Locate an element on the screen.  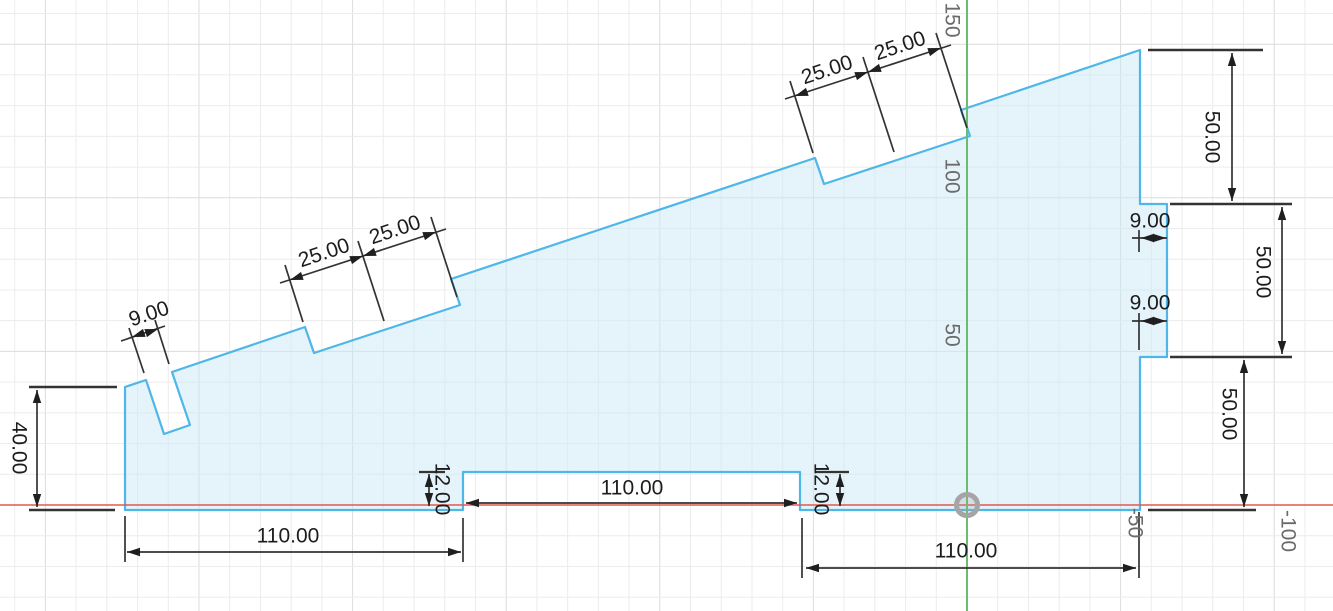
origin-marker is located at coordinates (967, 505).